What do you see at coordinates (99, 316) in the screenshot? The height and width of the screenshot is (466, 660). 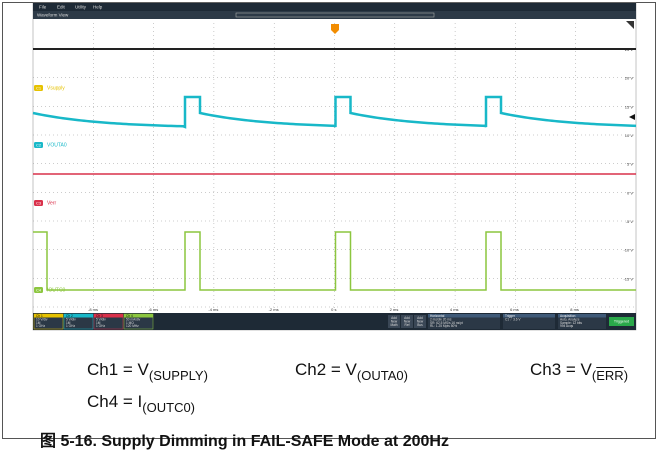 I see `channel-box-title: Ch 3` at bounding box center [99, 316].